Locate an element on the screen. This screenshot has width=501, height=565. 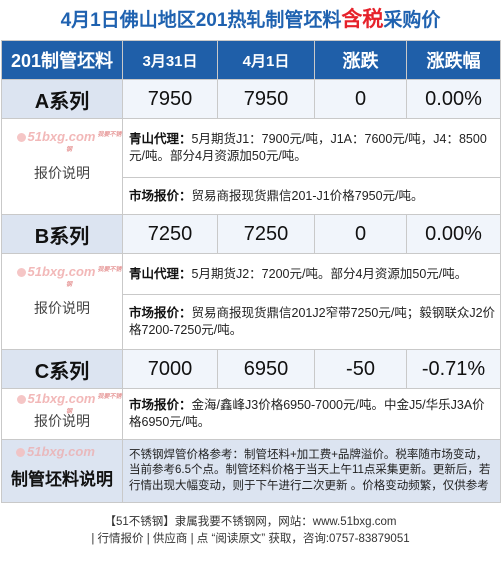
header-date1: 3月31日 is located at coordinates (170, 60).